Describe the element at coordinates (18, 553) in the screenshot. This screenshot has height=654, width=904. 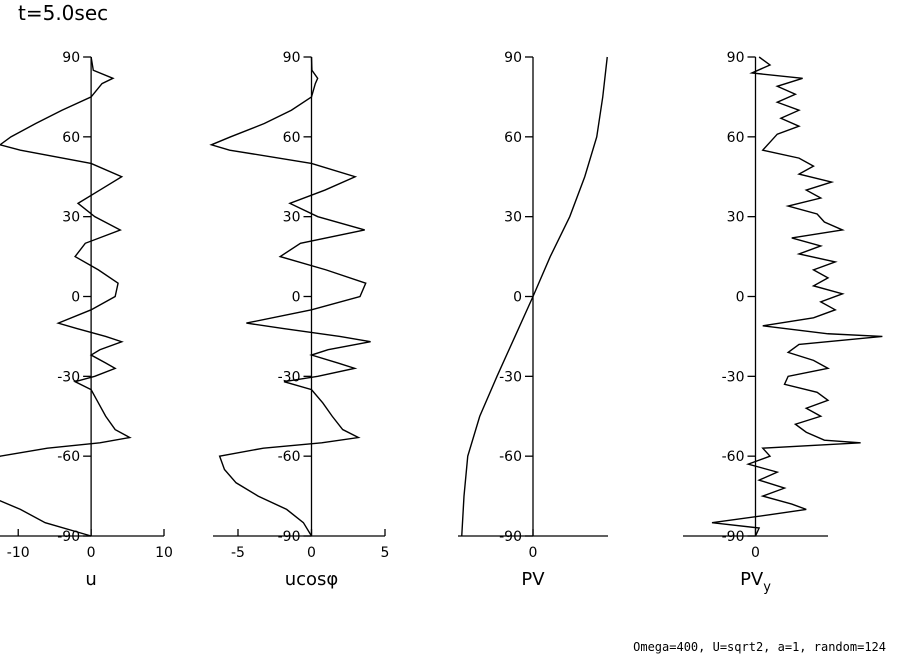
I see `x-tick-label: -10` at that location.